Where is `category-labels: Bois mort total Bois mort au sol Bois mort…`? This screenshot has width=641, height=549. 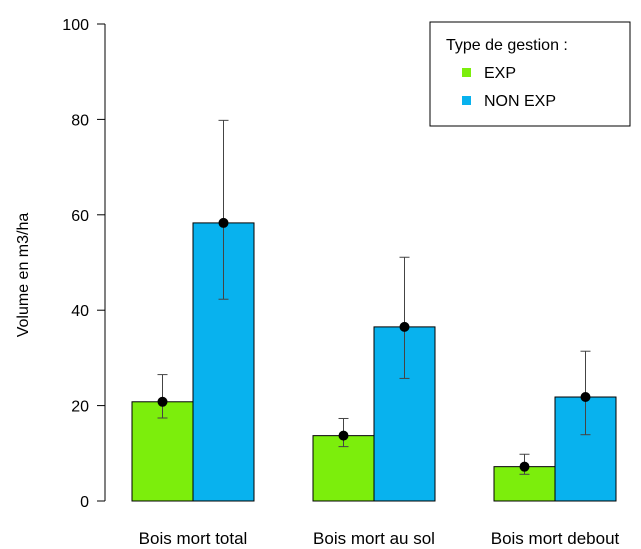
category-labels: Bois mort total Bois mort au sol Bois mort… is located at coordinates (379, 538).